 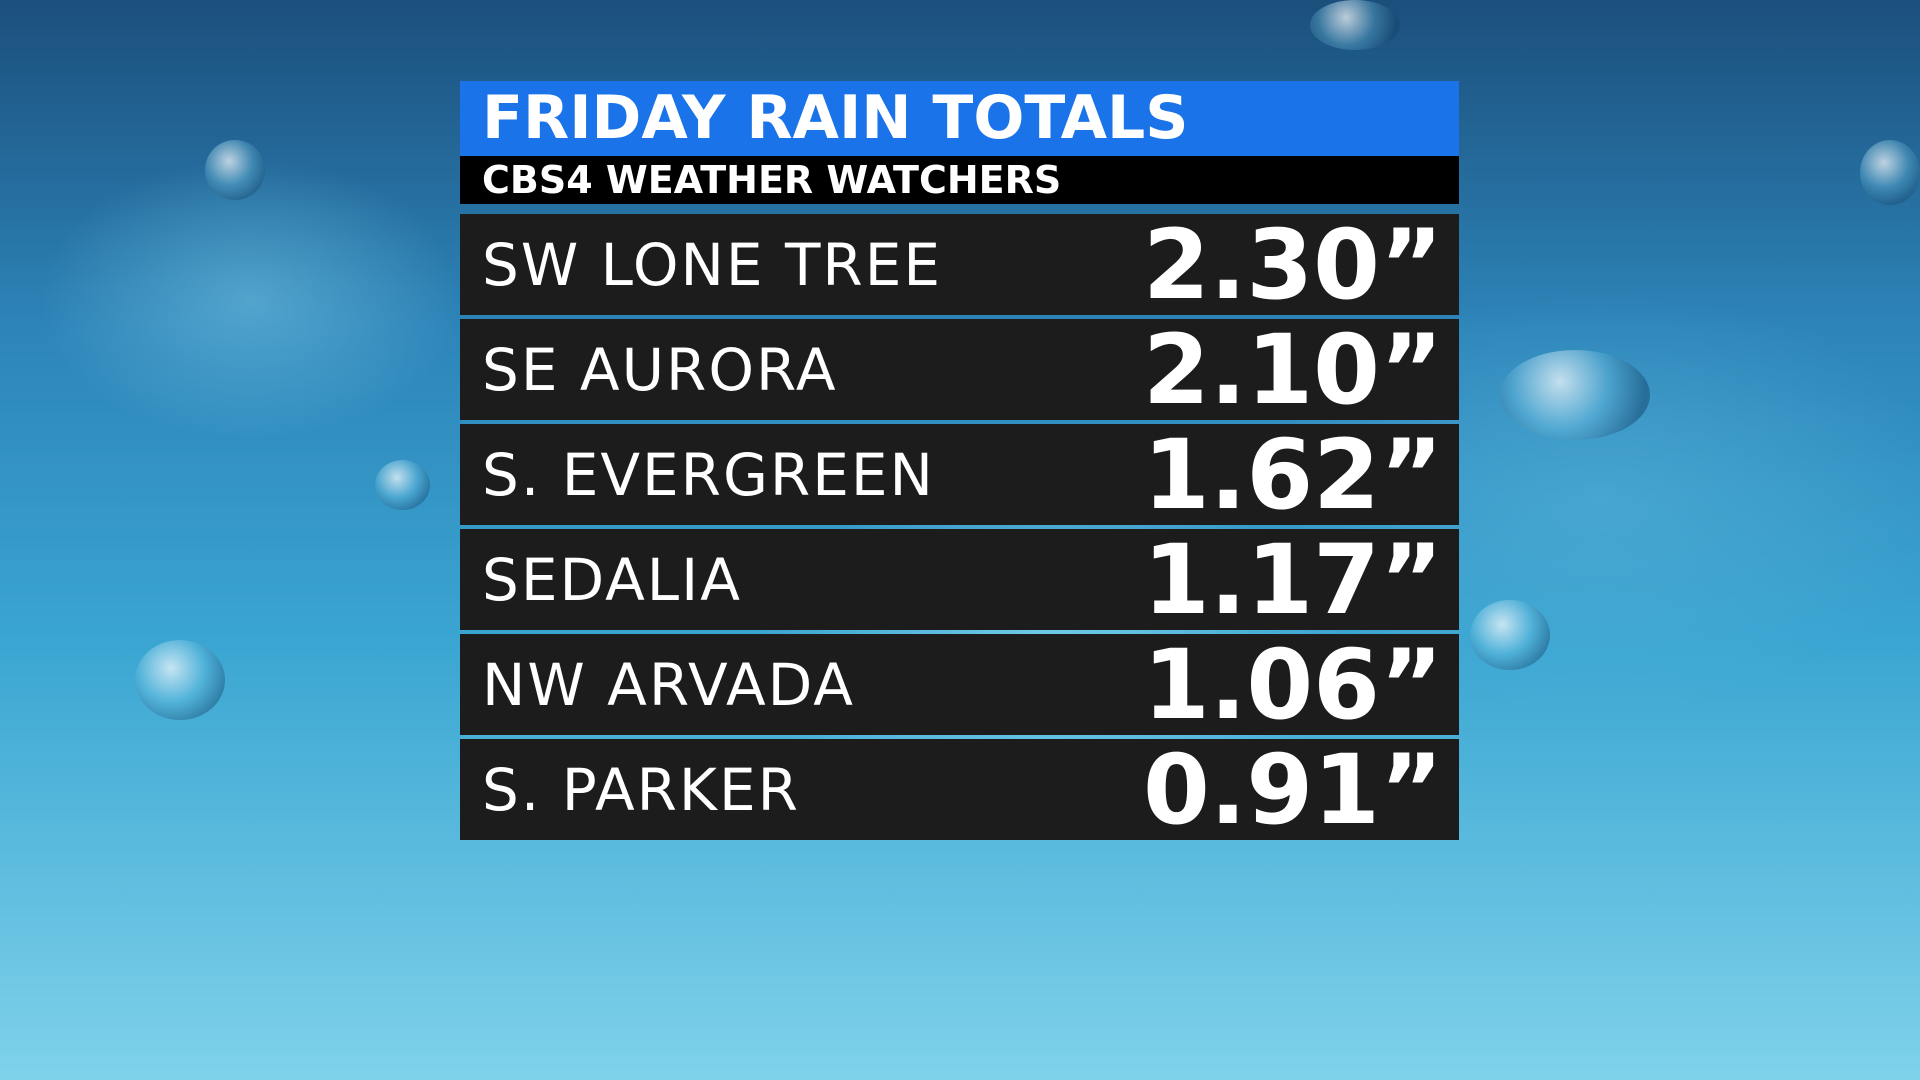 What do you see at coordinates (959, 475) in the screenshot?
I see `table-row: S. EVERGREEN 1.62”` at bounding box center [959, 475].